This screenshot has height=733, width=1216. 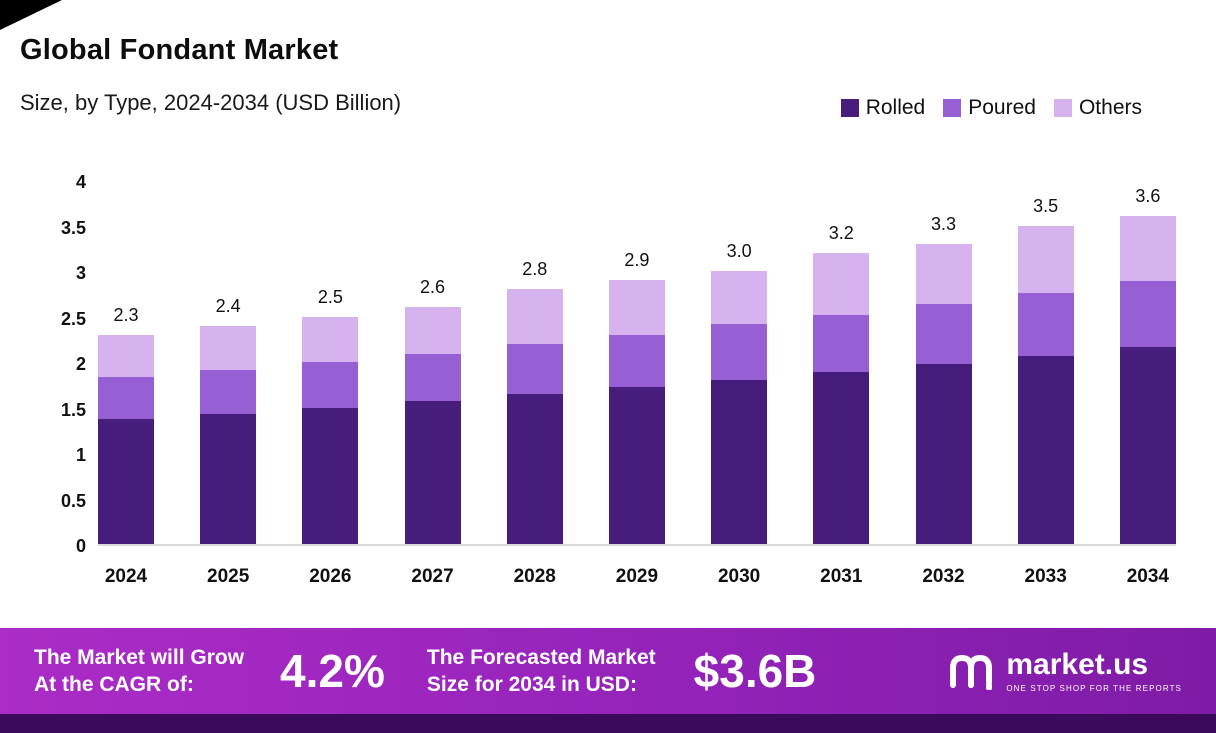 I want to click on y-tick-label: 3, so click(x=80, y=273).